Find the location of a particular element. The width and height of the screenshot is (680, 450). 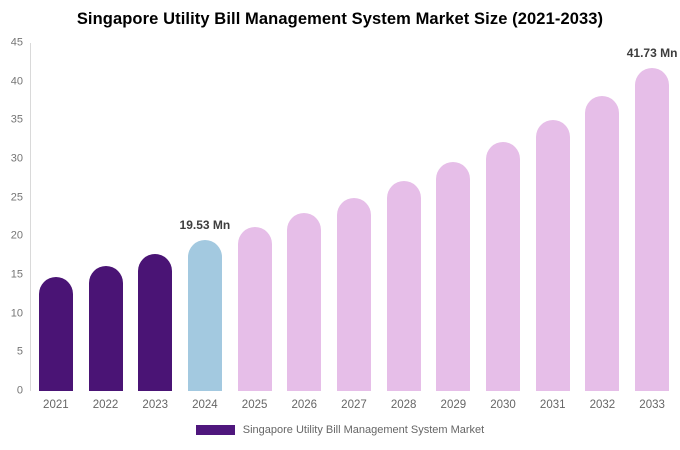

x-label-2027: 2027 is located at coordinates (354, 405).